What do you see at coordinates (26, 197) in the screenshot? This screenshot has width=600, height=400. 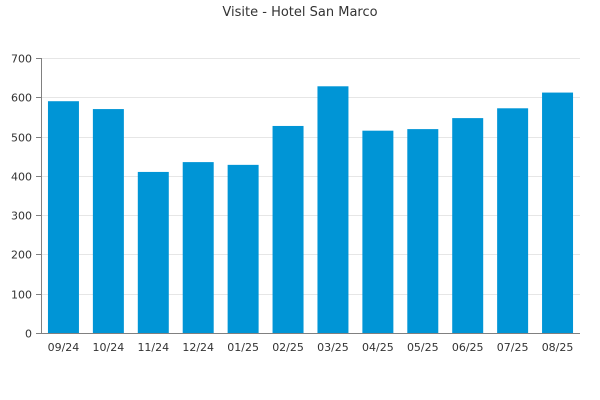 I see `y-axis-ticks: 0 100 200 300 400 500 600 700` at bounding box center [26, 197].